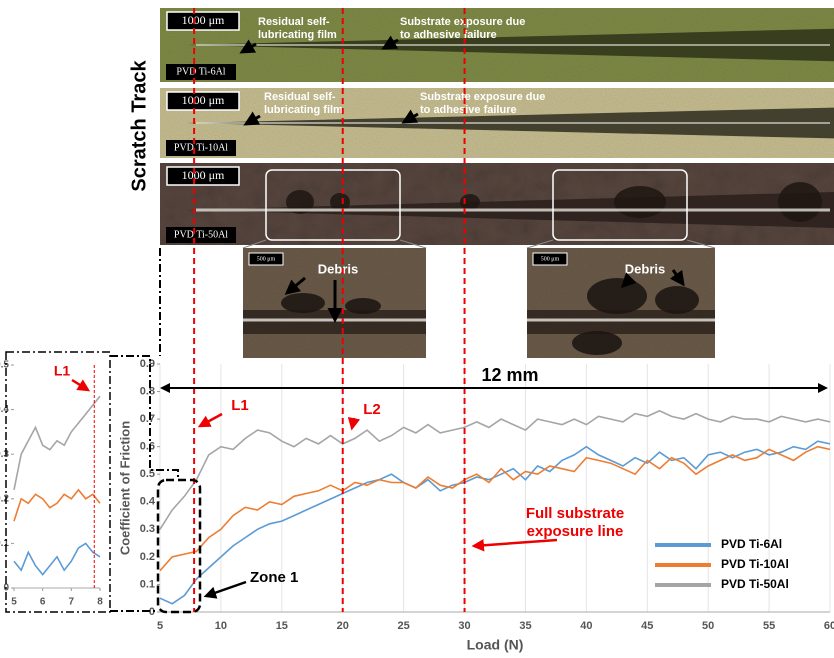 The image size is (834, 658). I want to click on marker-label: L2, so click(372, 409).